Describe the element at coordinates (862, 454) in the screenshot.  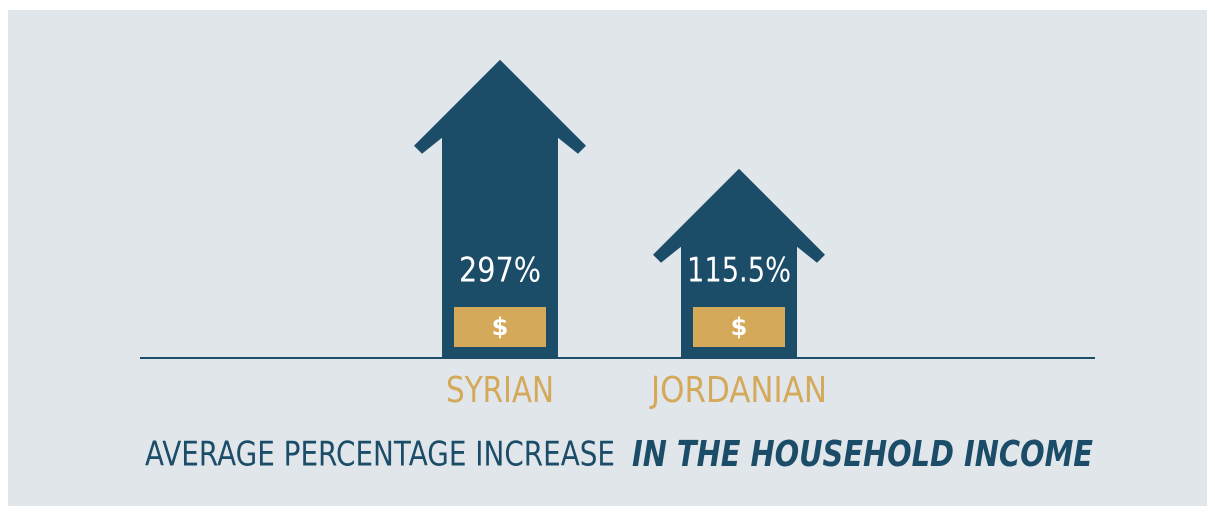
I see `chart-title-emphasis: IN THE HOUSEHOLD INCOME` at that location.